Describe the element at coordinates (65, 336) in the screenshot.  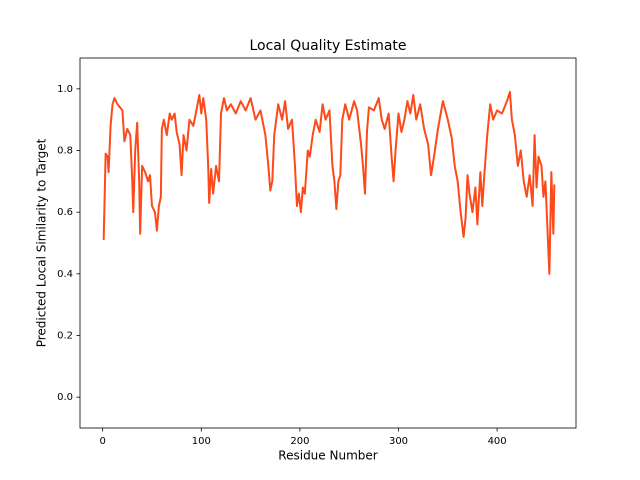
I see `y-tick-label: 0.2` at that location.